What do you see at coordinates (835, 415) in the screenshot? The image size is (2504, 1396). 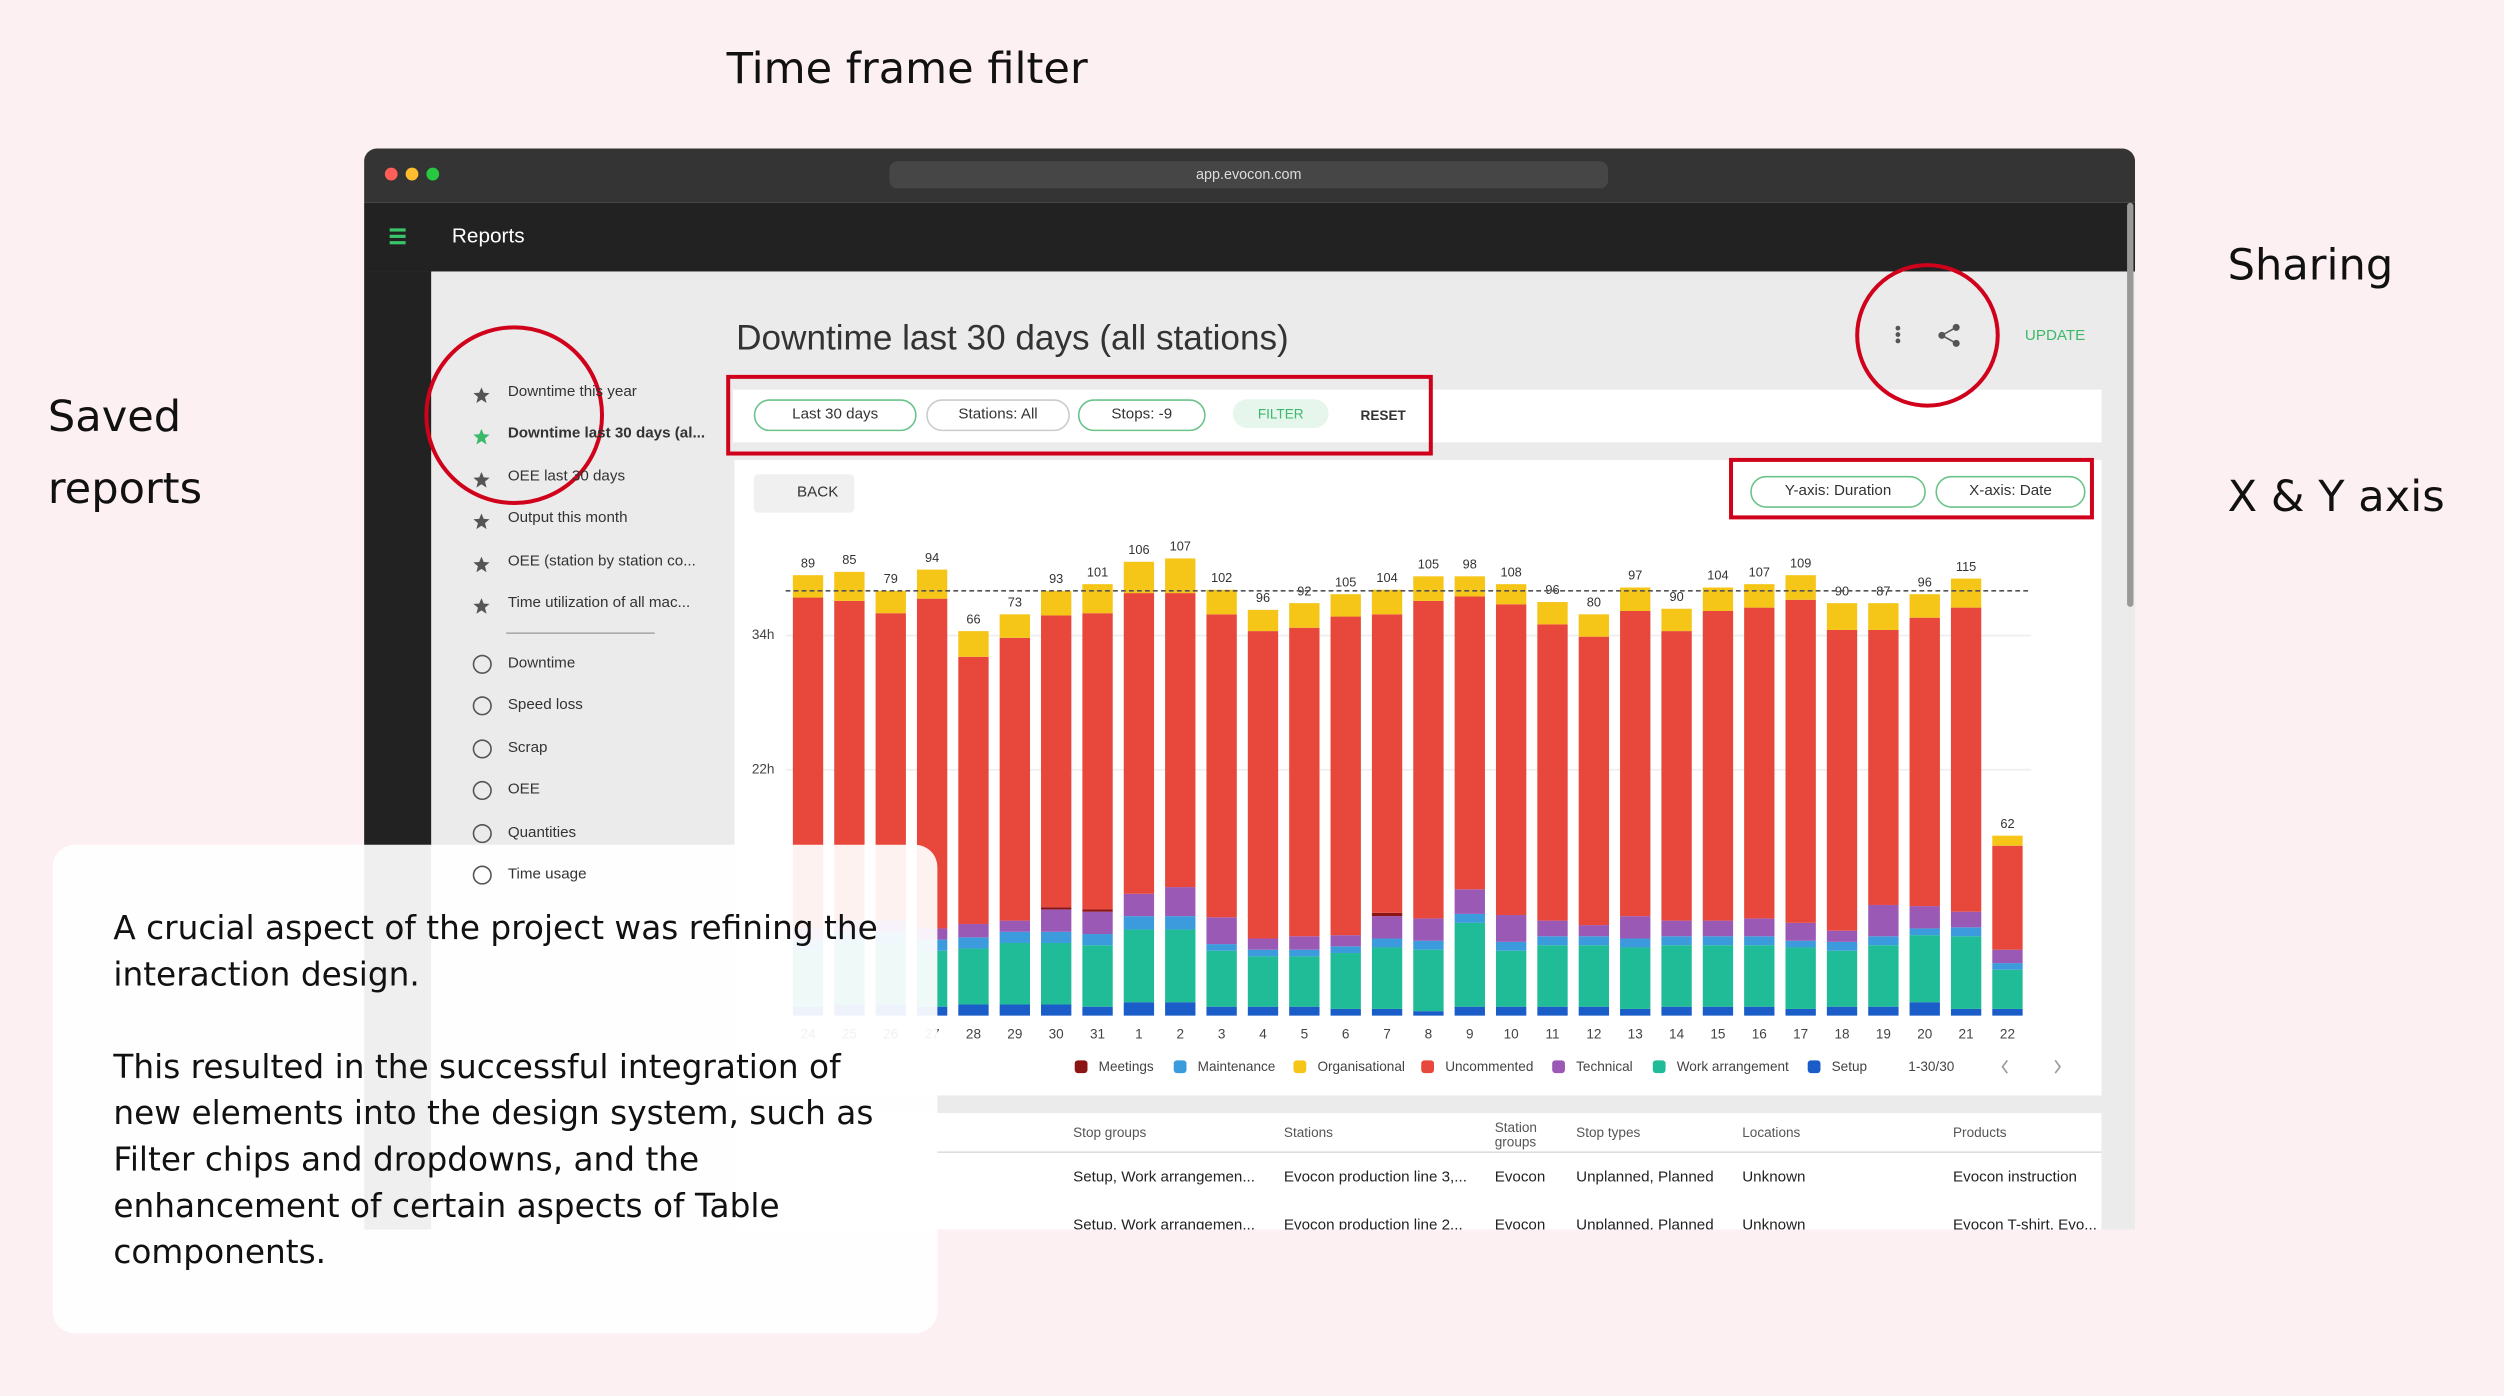 I see `filter-chip: Last 30 days` at bounding box center [835, 415].